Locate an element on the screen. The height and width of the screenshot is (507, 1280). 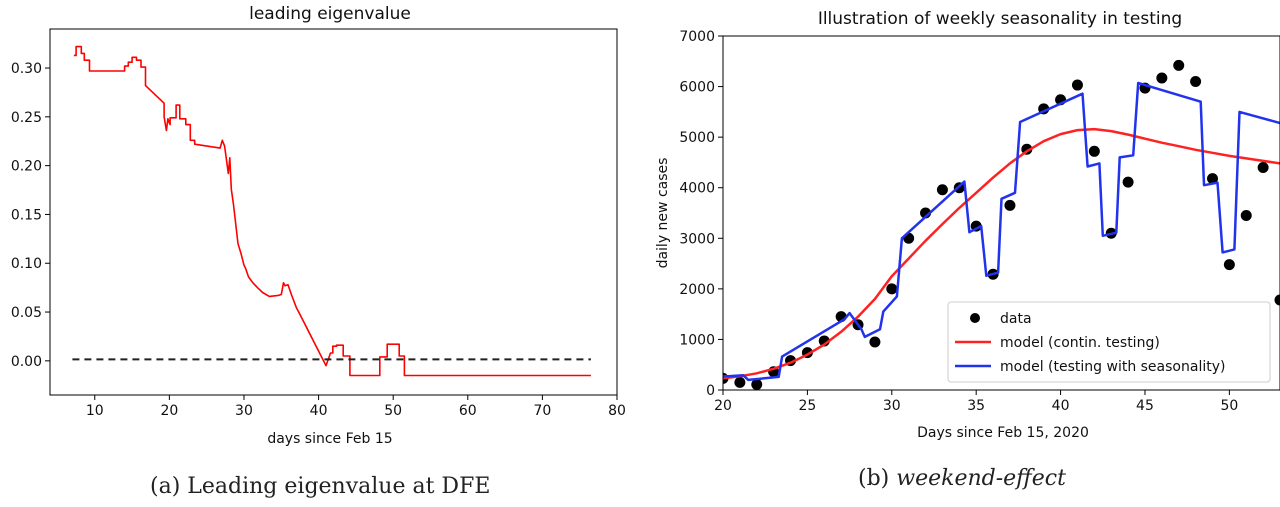
panel-a-x-tick-label: 30 is located at coordinates (244, 411).